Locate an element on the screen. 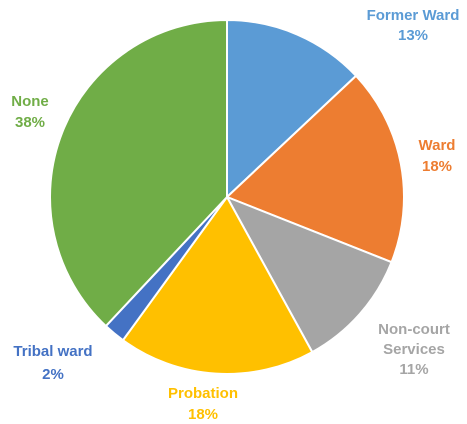 The height and width of the screenshot is (424, 467). slice-label-former-ward: Former Ward 13% is located at coordinates (413, 25).